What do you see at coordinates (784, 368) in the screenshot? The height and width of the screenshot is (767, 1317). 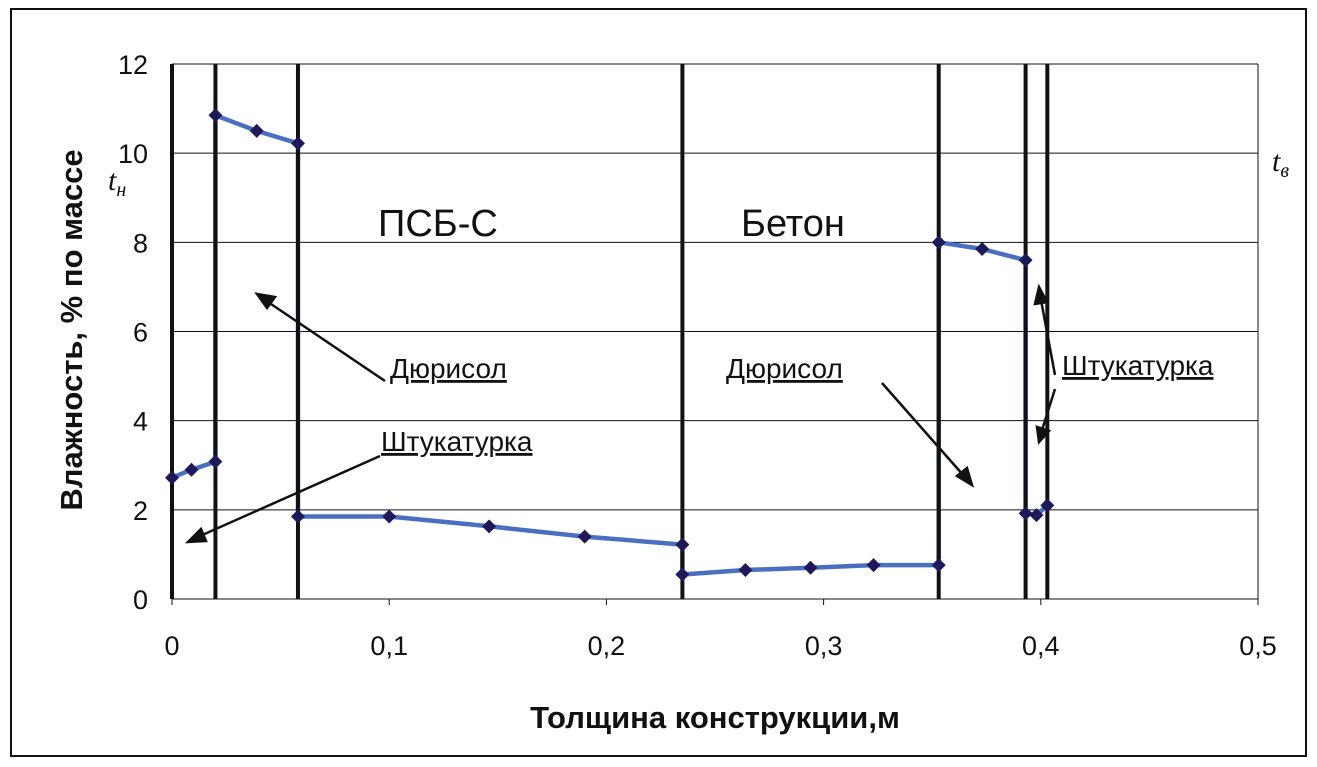 I see `callout-dyurisol-right: Дюрисол` at bounding box center [784, 368].